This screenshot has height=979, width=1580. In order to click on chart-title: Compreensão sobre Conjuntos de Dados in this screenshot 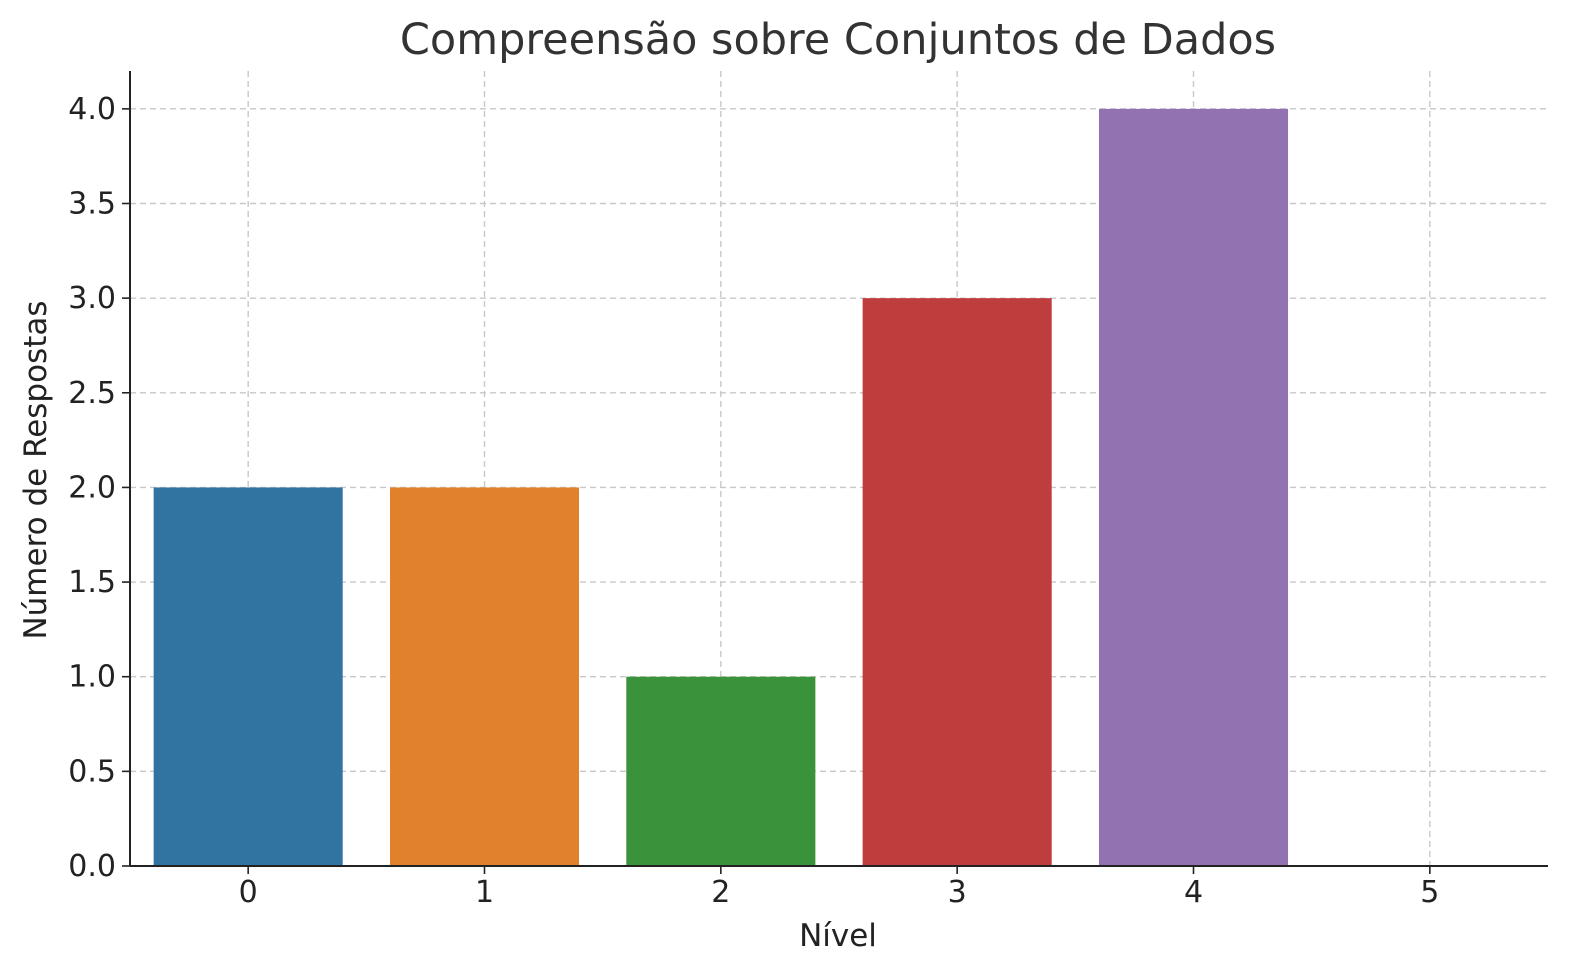, I will do `click(838, 40)`.